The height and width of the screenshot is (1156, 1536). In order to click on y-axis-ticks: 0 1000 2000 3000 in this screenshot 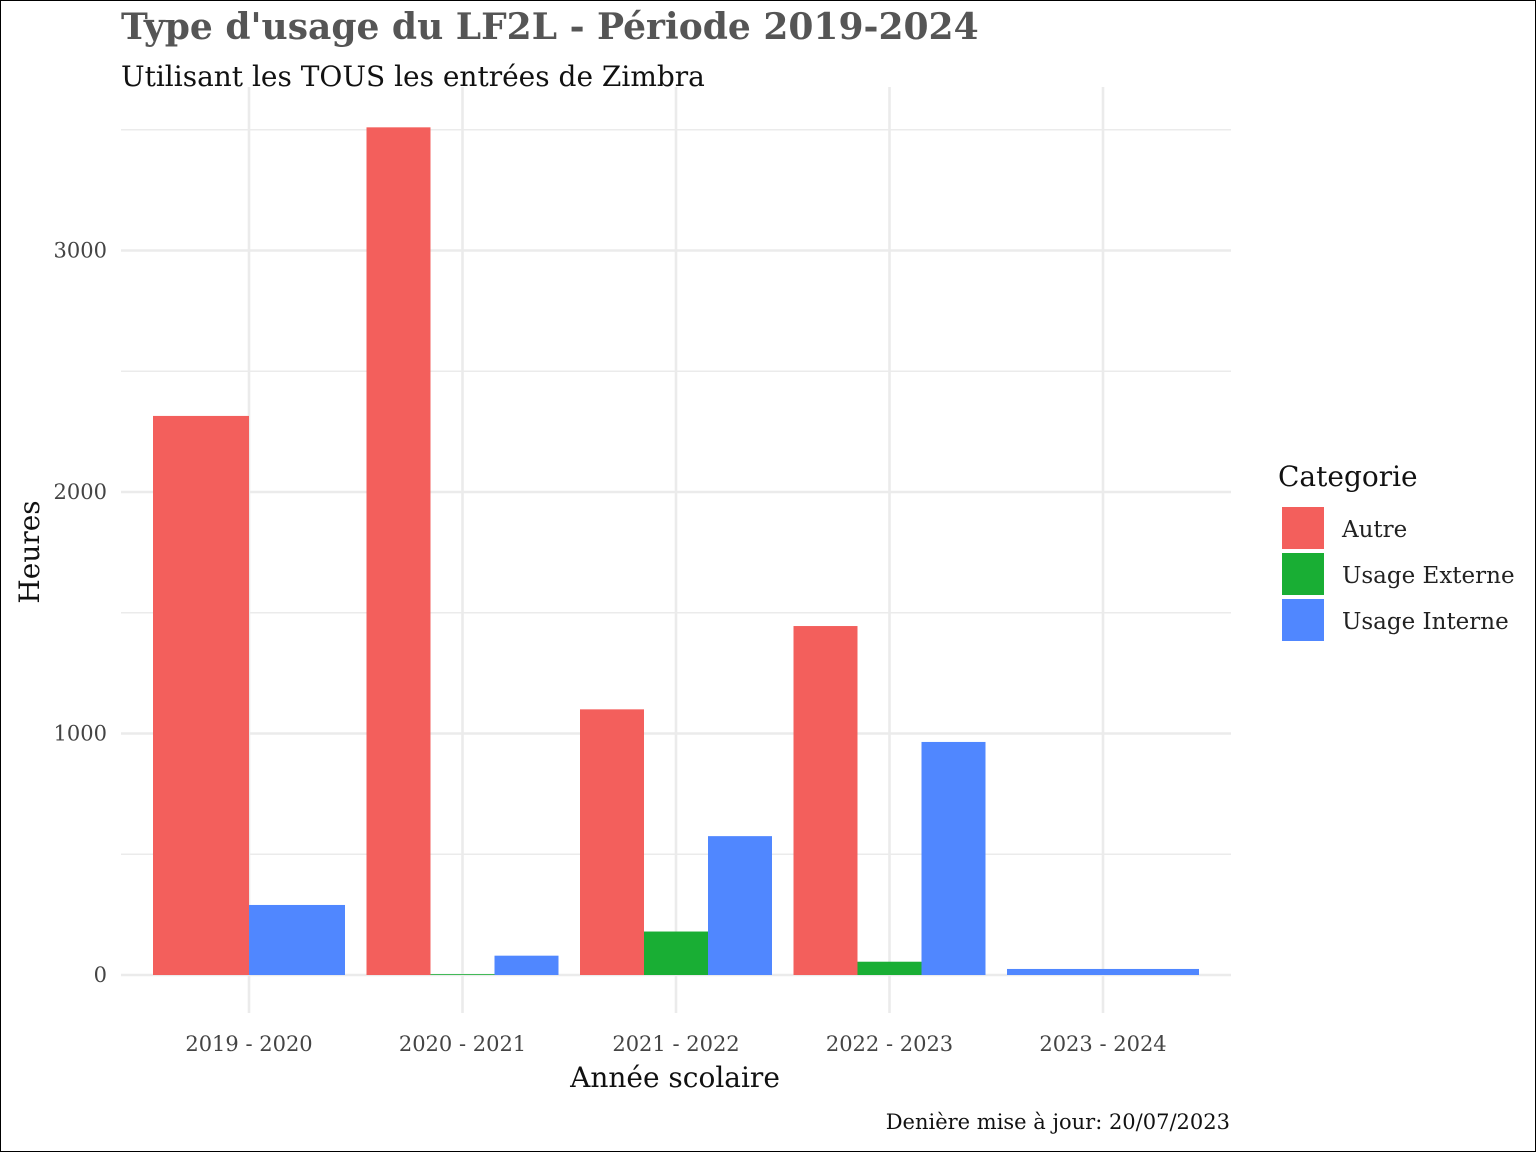, I will do `click(80, 613)`.